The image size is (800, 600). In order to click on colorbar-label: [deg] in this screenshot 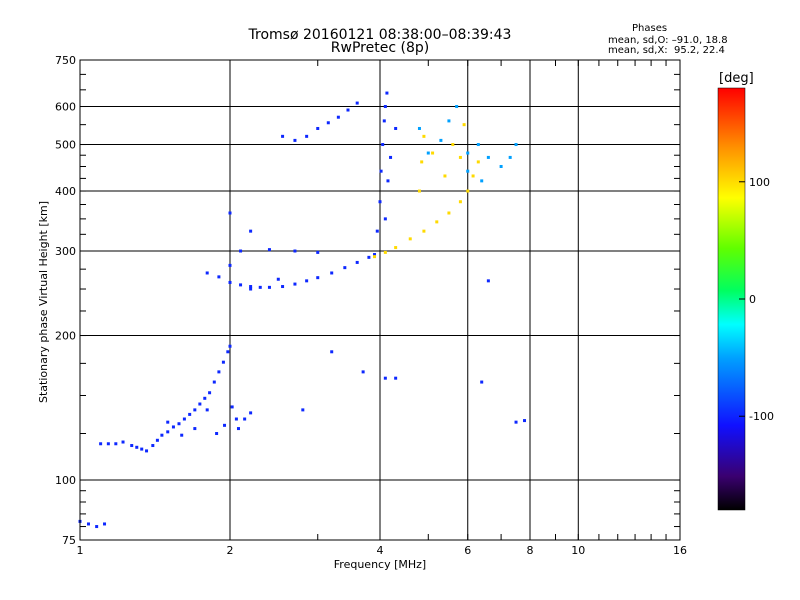, I will do `click(736, 78)`.